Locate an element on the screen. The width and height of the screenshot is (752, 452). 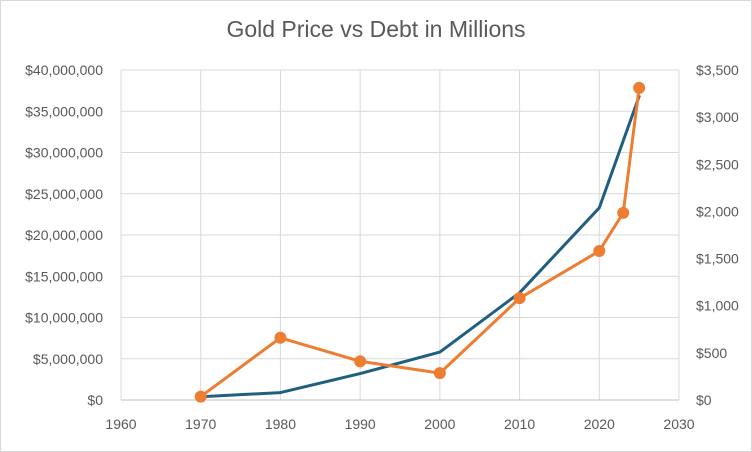
y2-tick-label: $3,000 is located at coordinates (717, 117).